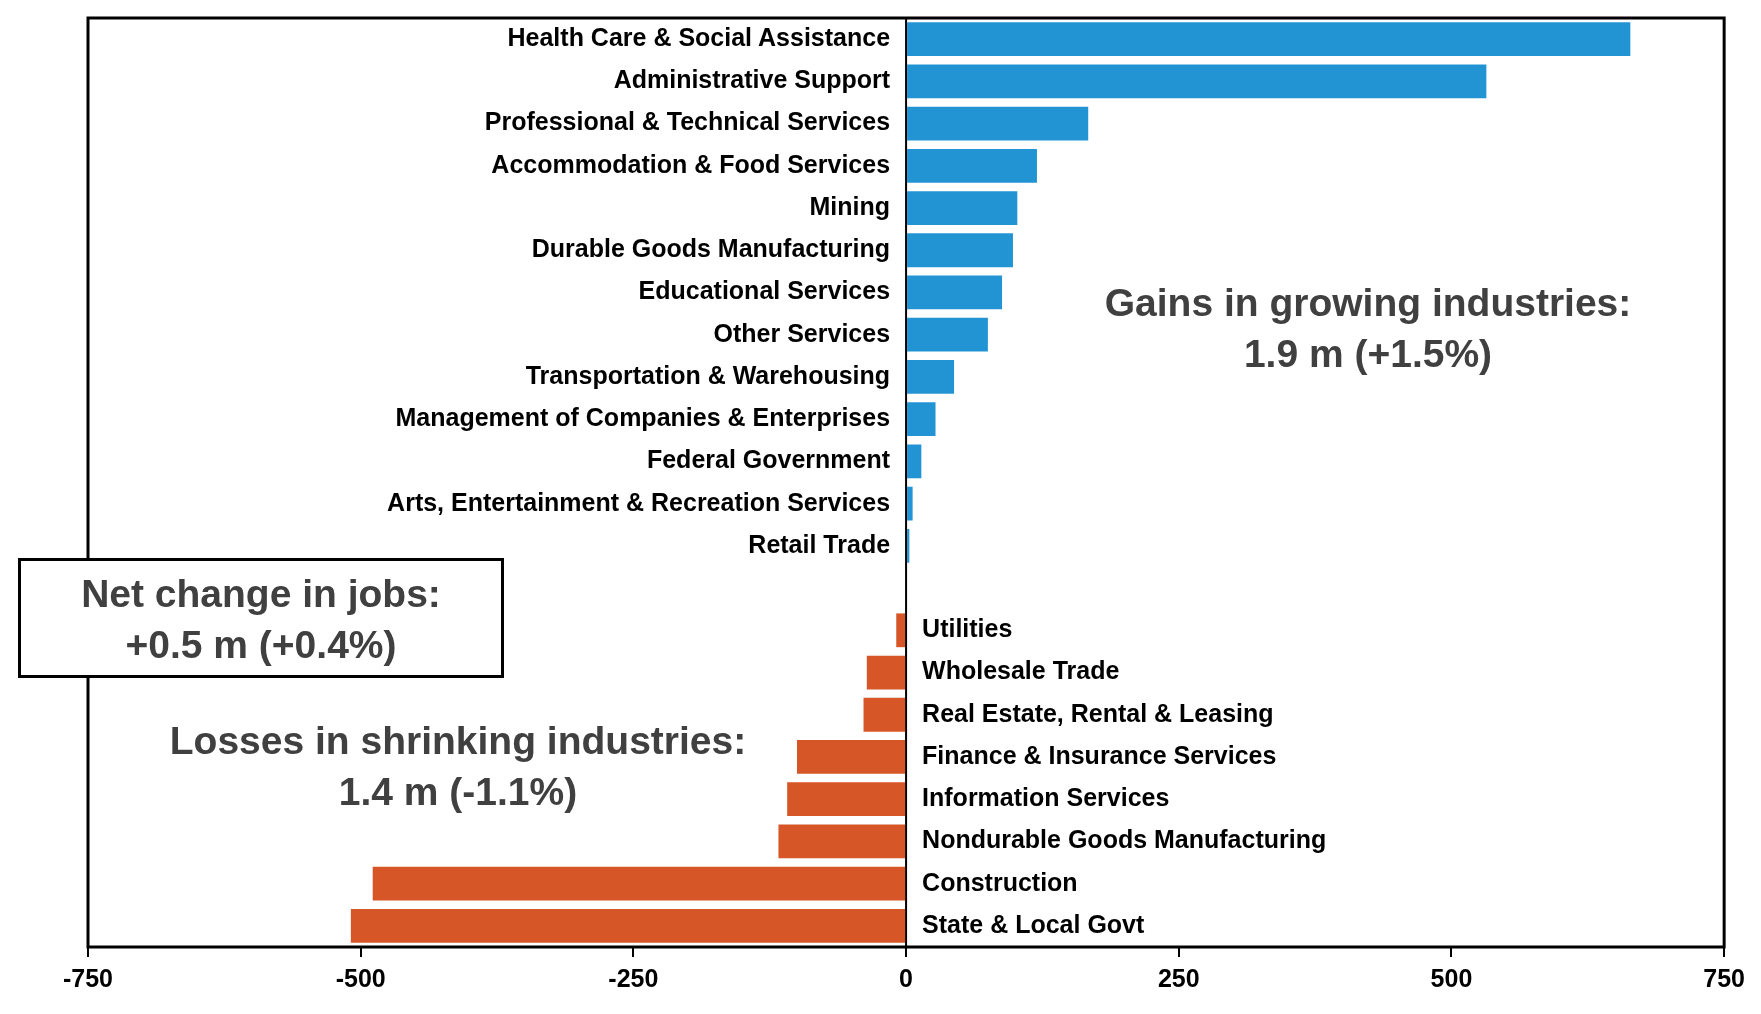  I want to click on framed-note: Net change in jobs: +0.5 m (+0.4%), so click(261, 618).